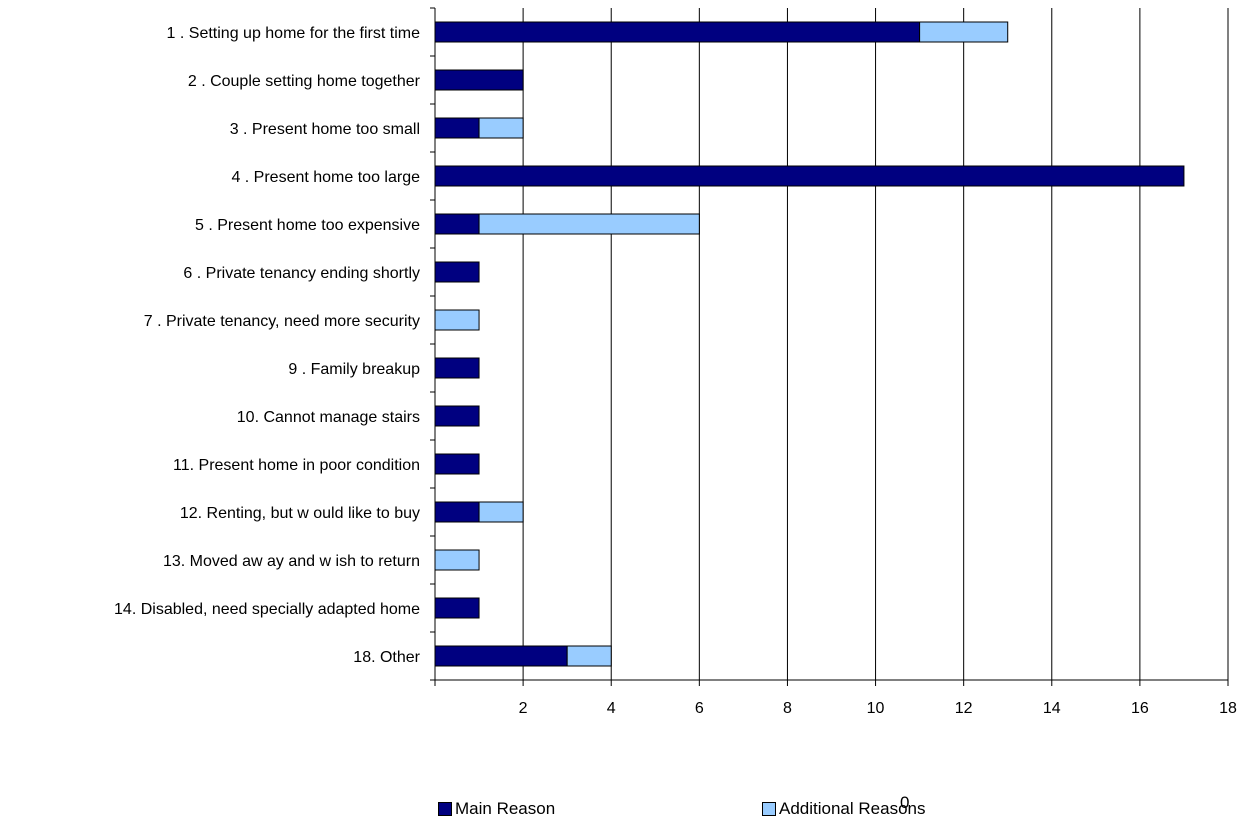  I want to click on legend: Main Reason Additional Reasons, so click(625, 812).